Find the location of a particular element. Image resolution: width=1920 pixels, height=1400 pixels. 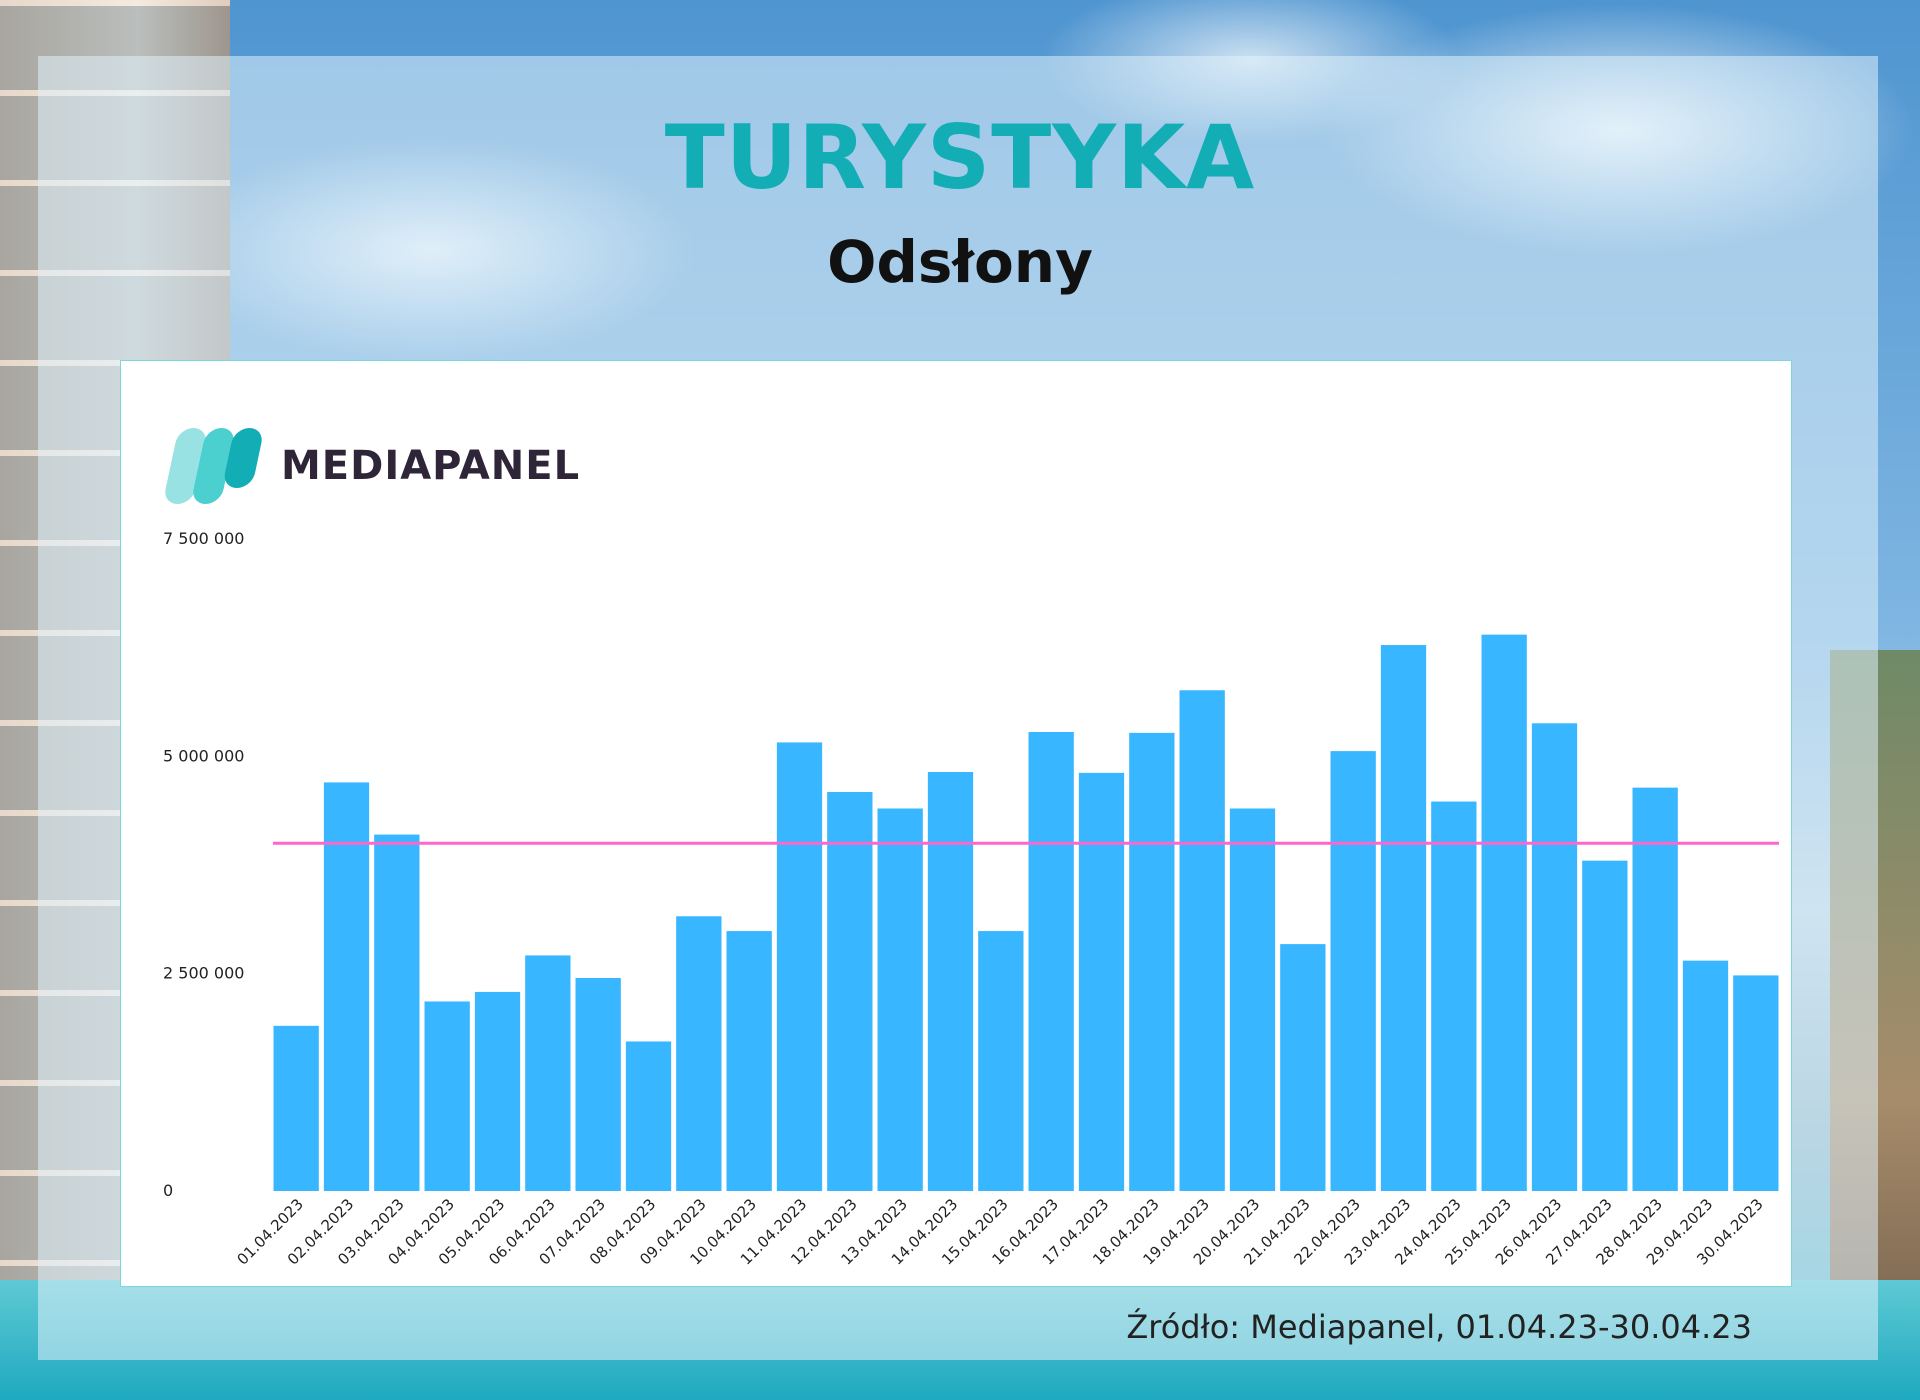

y-tick-label: 2 500 000 is located at coordinates (203, 973).